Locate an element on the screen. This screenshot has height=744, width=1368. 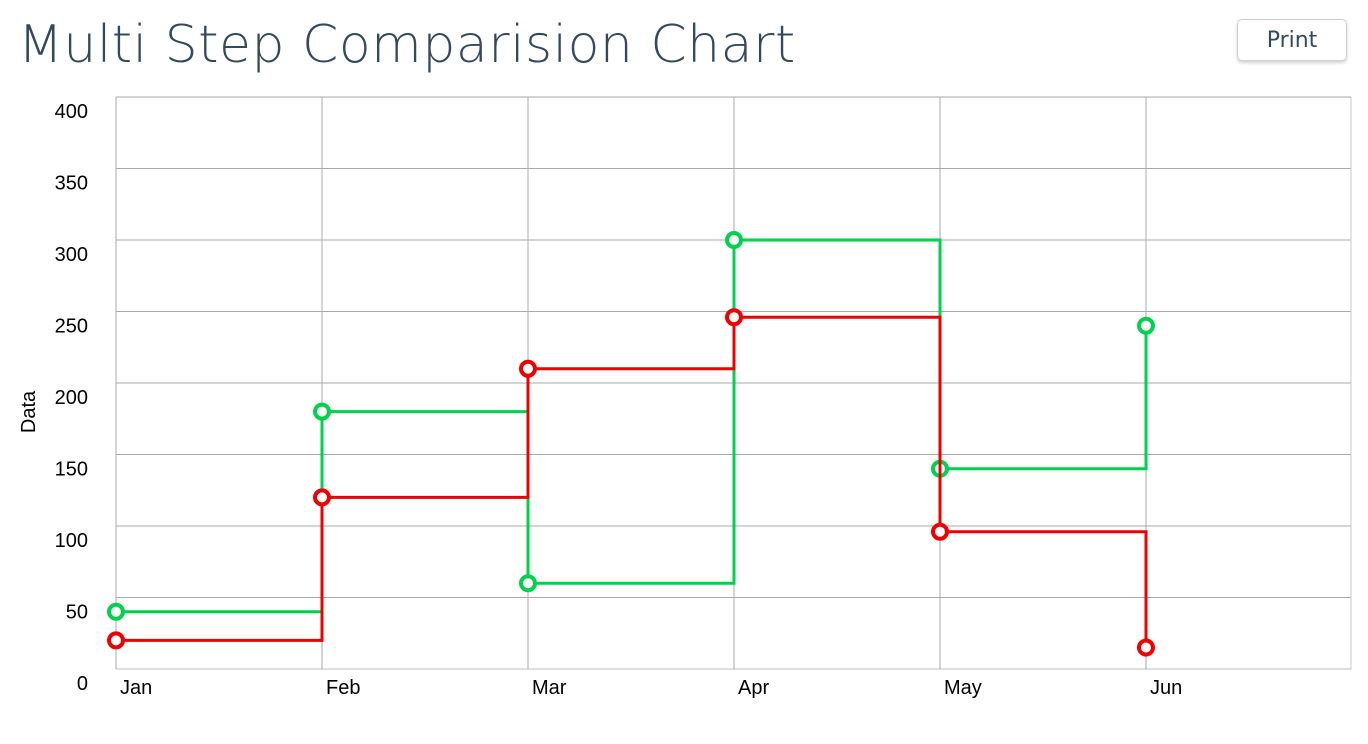
y-axis-label: Data is located at coordinates (29, 411).